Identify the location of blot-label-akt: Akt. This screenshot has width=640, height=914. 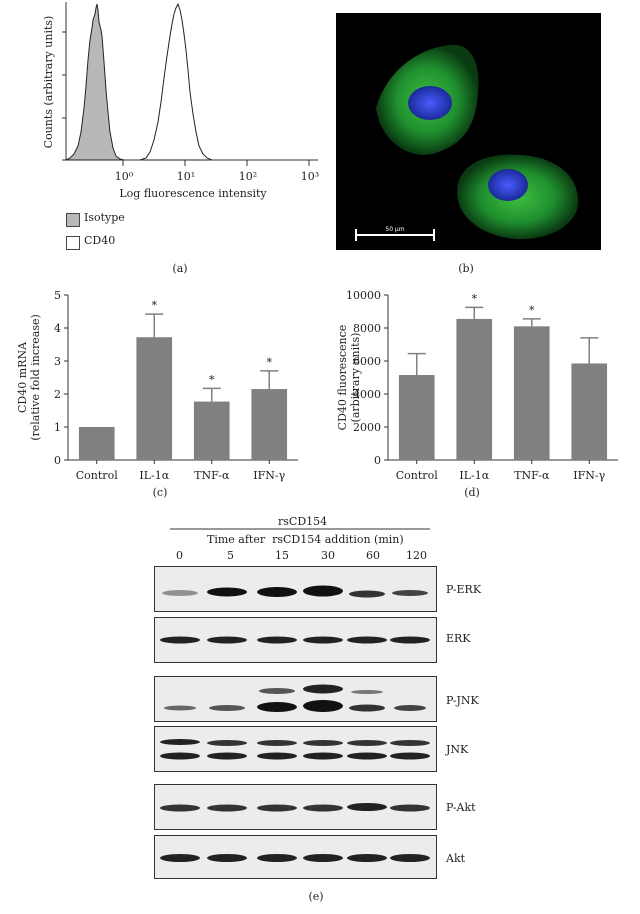
(456, 858).